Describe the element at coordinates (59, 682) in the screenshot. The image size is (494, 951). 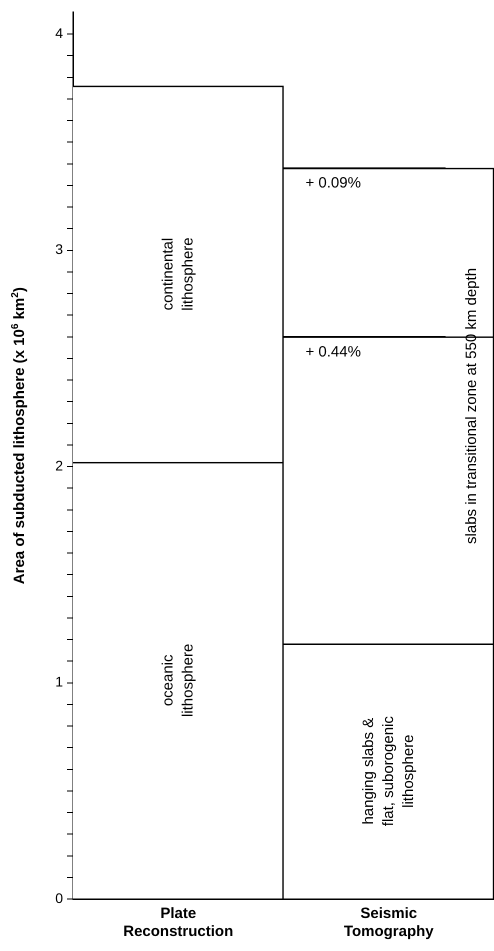
I see `y-tick-label: 1` at that location.